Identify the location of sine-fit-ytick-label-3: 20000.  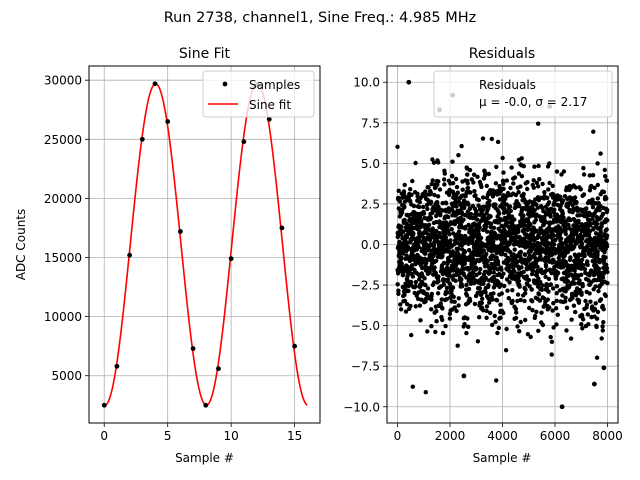
(63, 199).